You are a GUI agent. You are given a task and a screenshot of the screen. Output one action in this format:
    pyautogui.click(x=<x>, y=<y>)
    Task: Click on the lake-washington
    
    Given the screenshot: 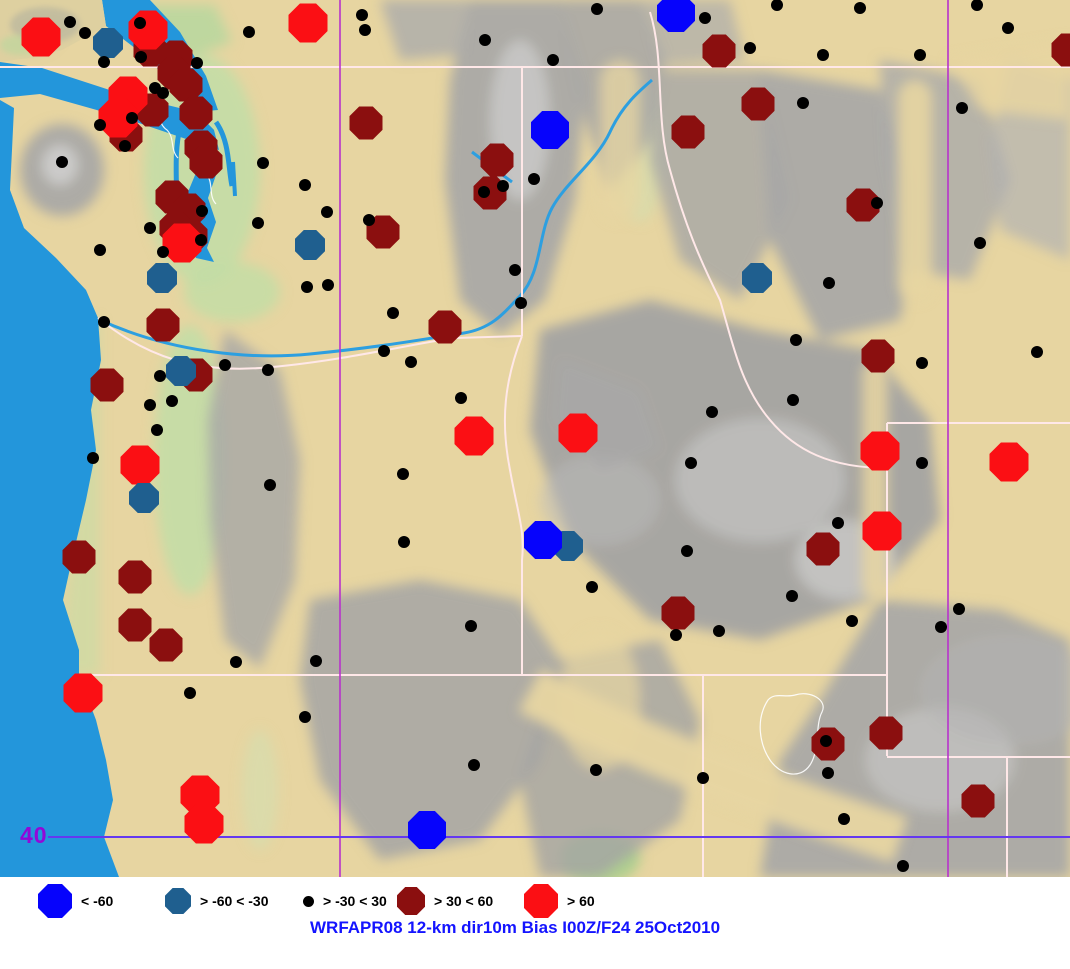 What is the action you would take?
    pyautogui.click(x=234, y=179)
    